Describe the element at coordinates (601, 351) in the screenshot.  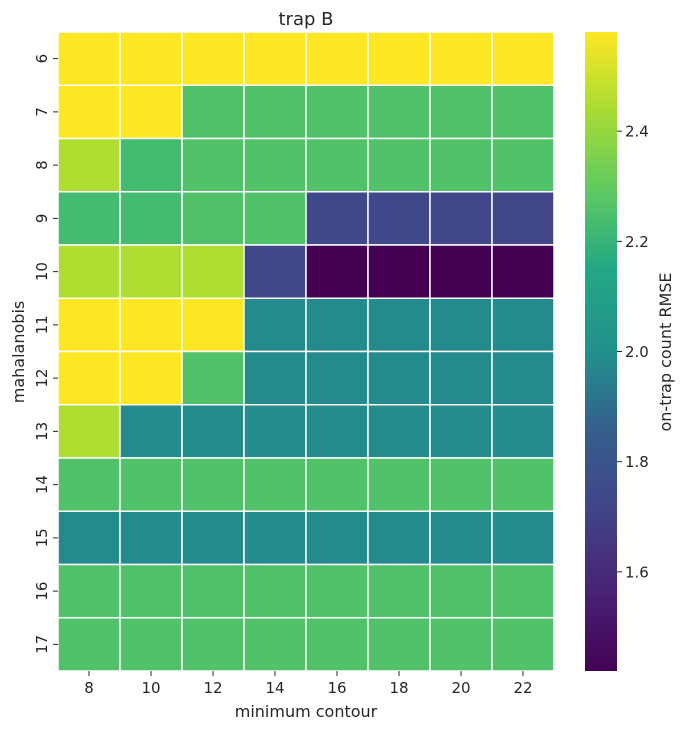
I see `colorbar` at that location.